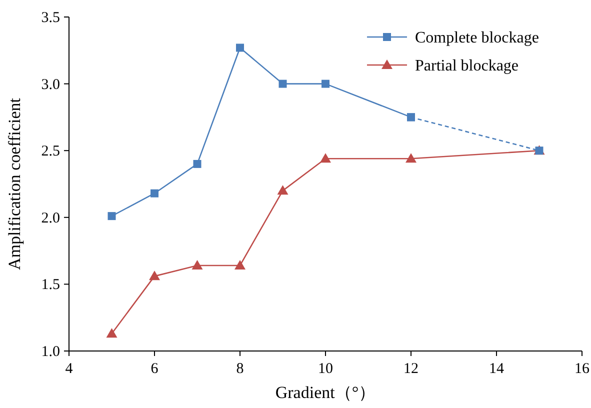 The image size is (591, 408). I want to click on y-tick-label: 3.0, so click(50, 84).